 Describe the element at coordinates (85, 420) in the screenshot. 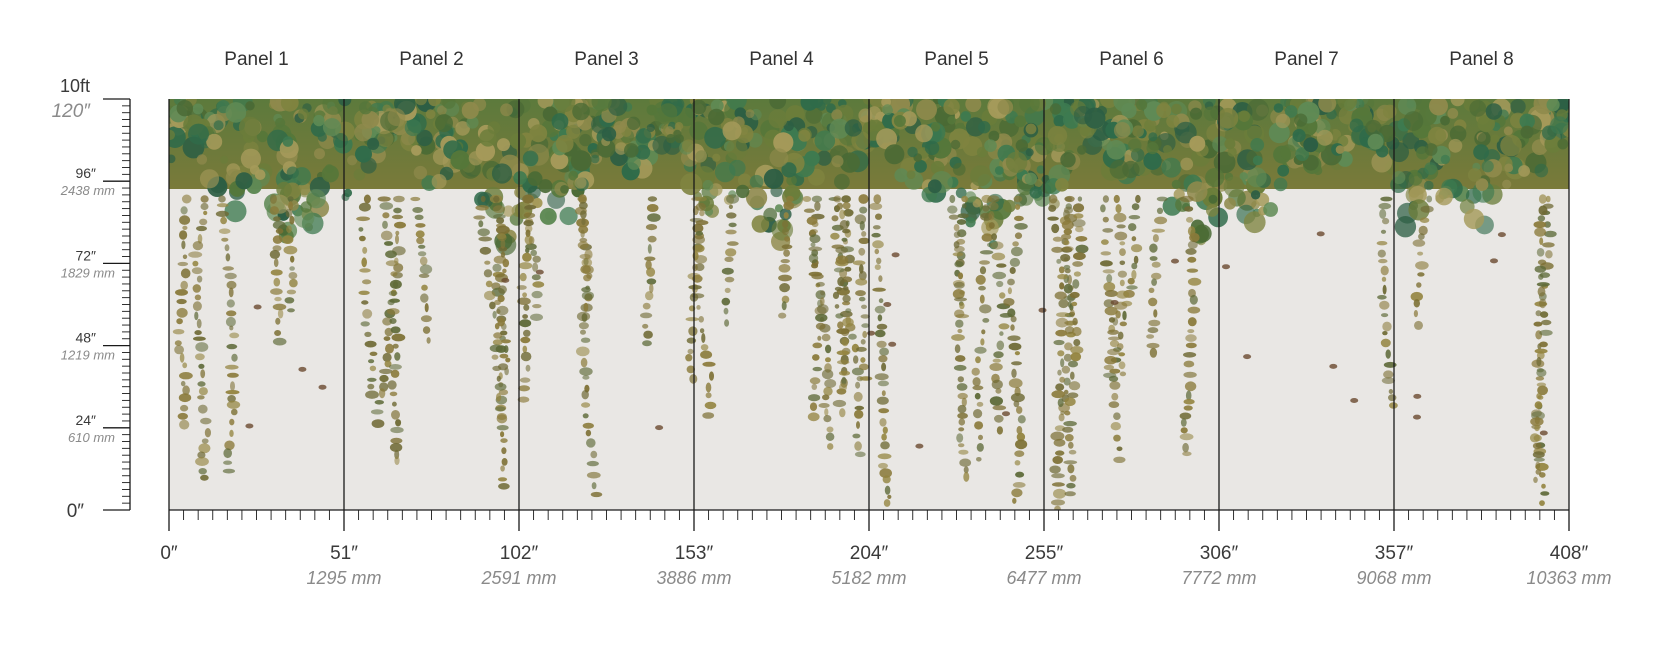

I see `height-inches: 24″` at that location.